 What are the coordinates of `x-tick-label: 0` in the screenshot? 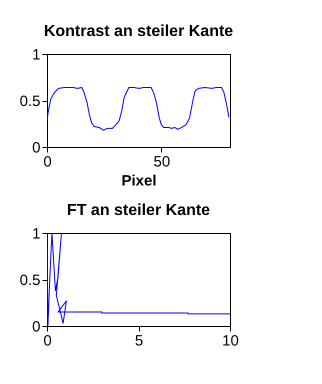 It's located at (47, 341).